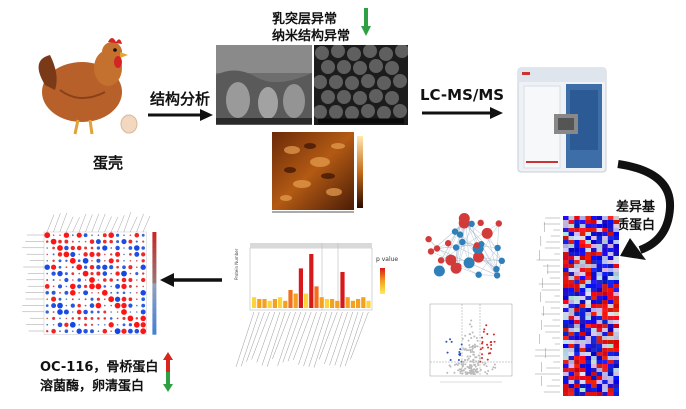 This screenshot has height=409, width=686. I want to click on volcano-plot-image, so click(470, 345).